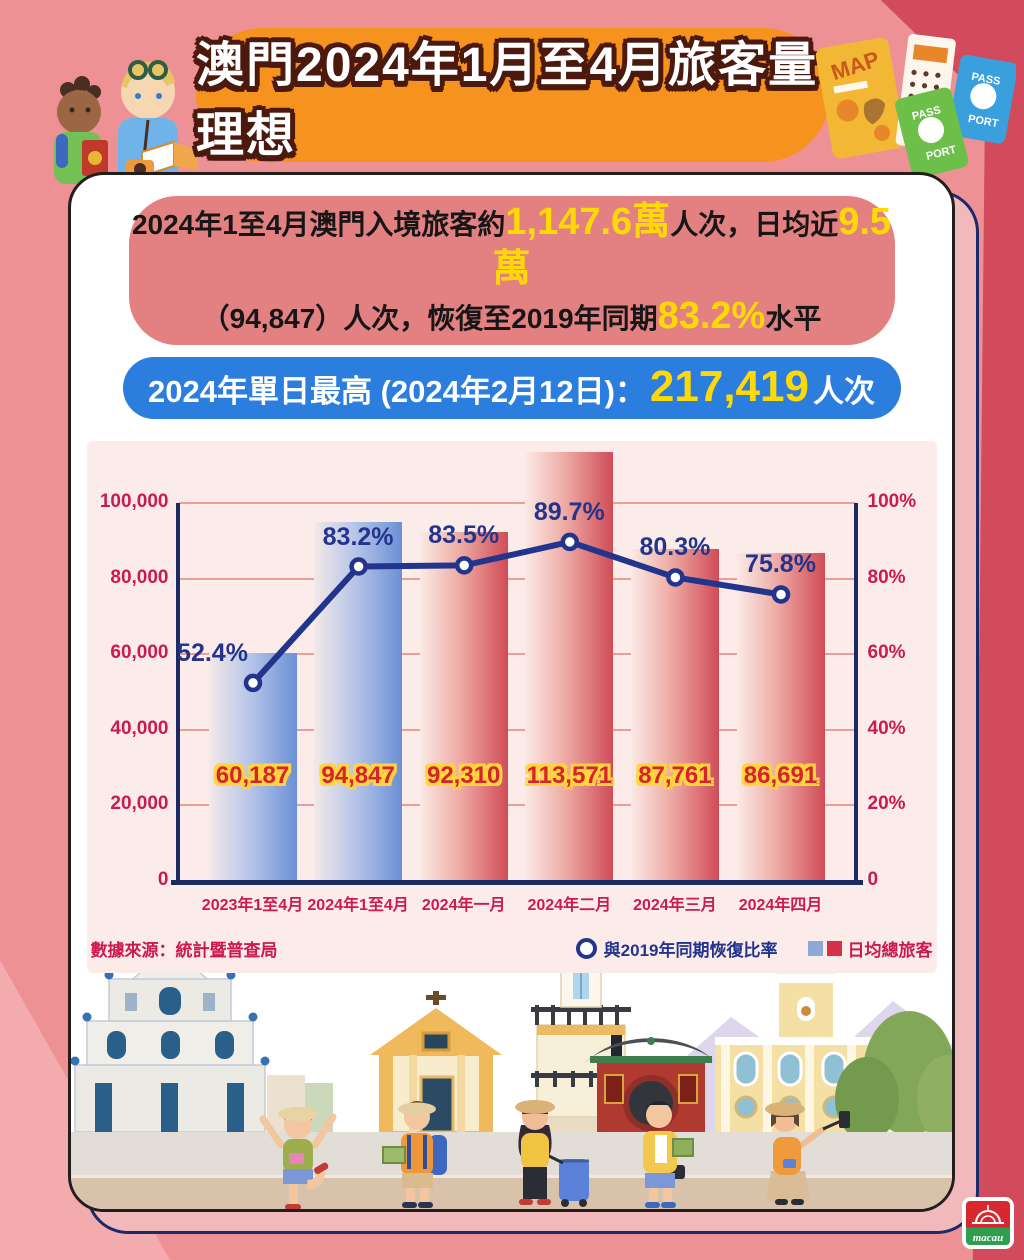 The image size is (1024, 1260). I want to click on tourist-jumping-woman, so click(298, 1158).